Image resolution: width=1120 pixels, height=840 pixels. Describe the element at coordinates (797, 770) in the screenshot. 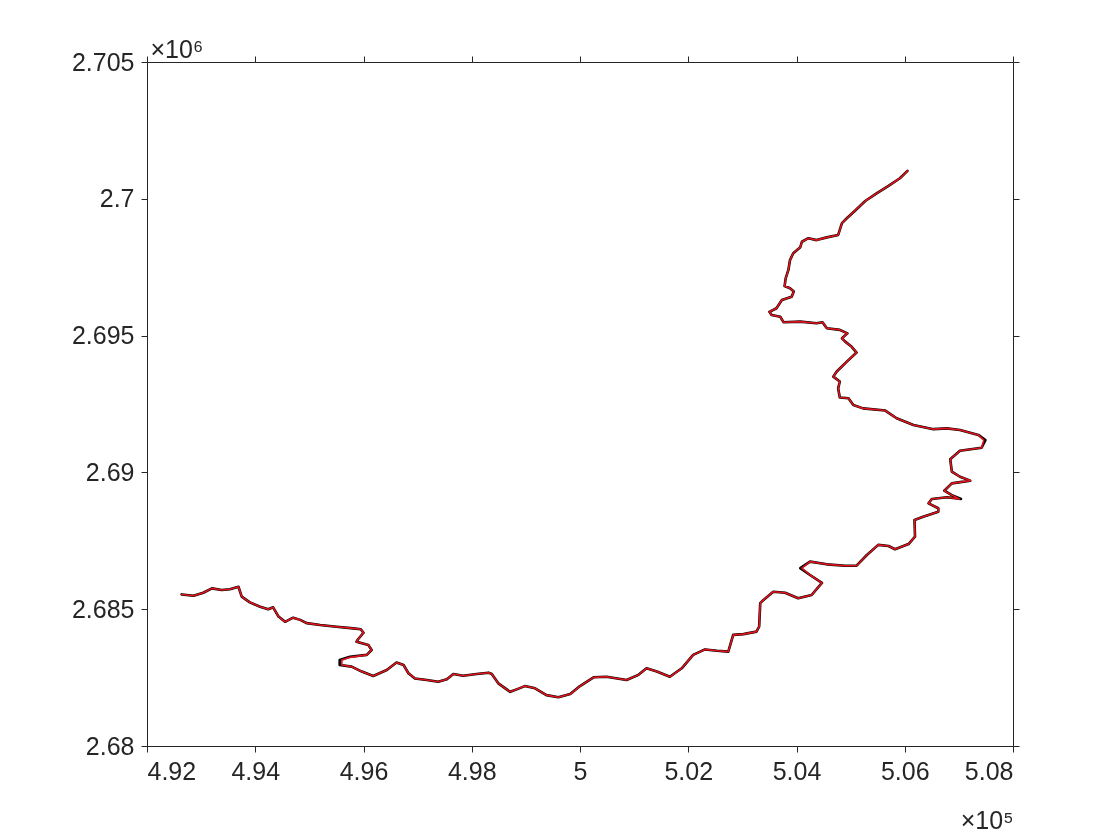

I see `x-tick-label: 5.04` at that location.